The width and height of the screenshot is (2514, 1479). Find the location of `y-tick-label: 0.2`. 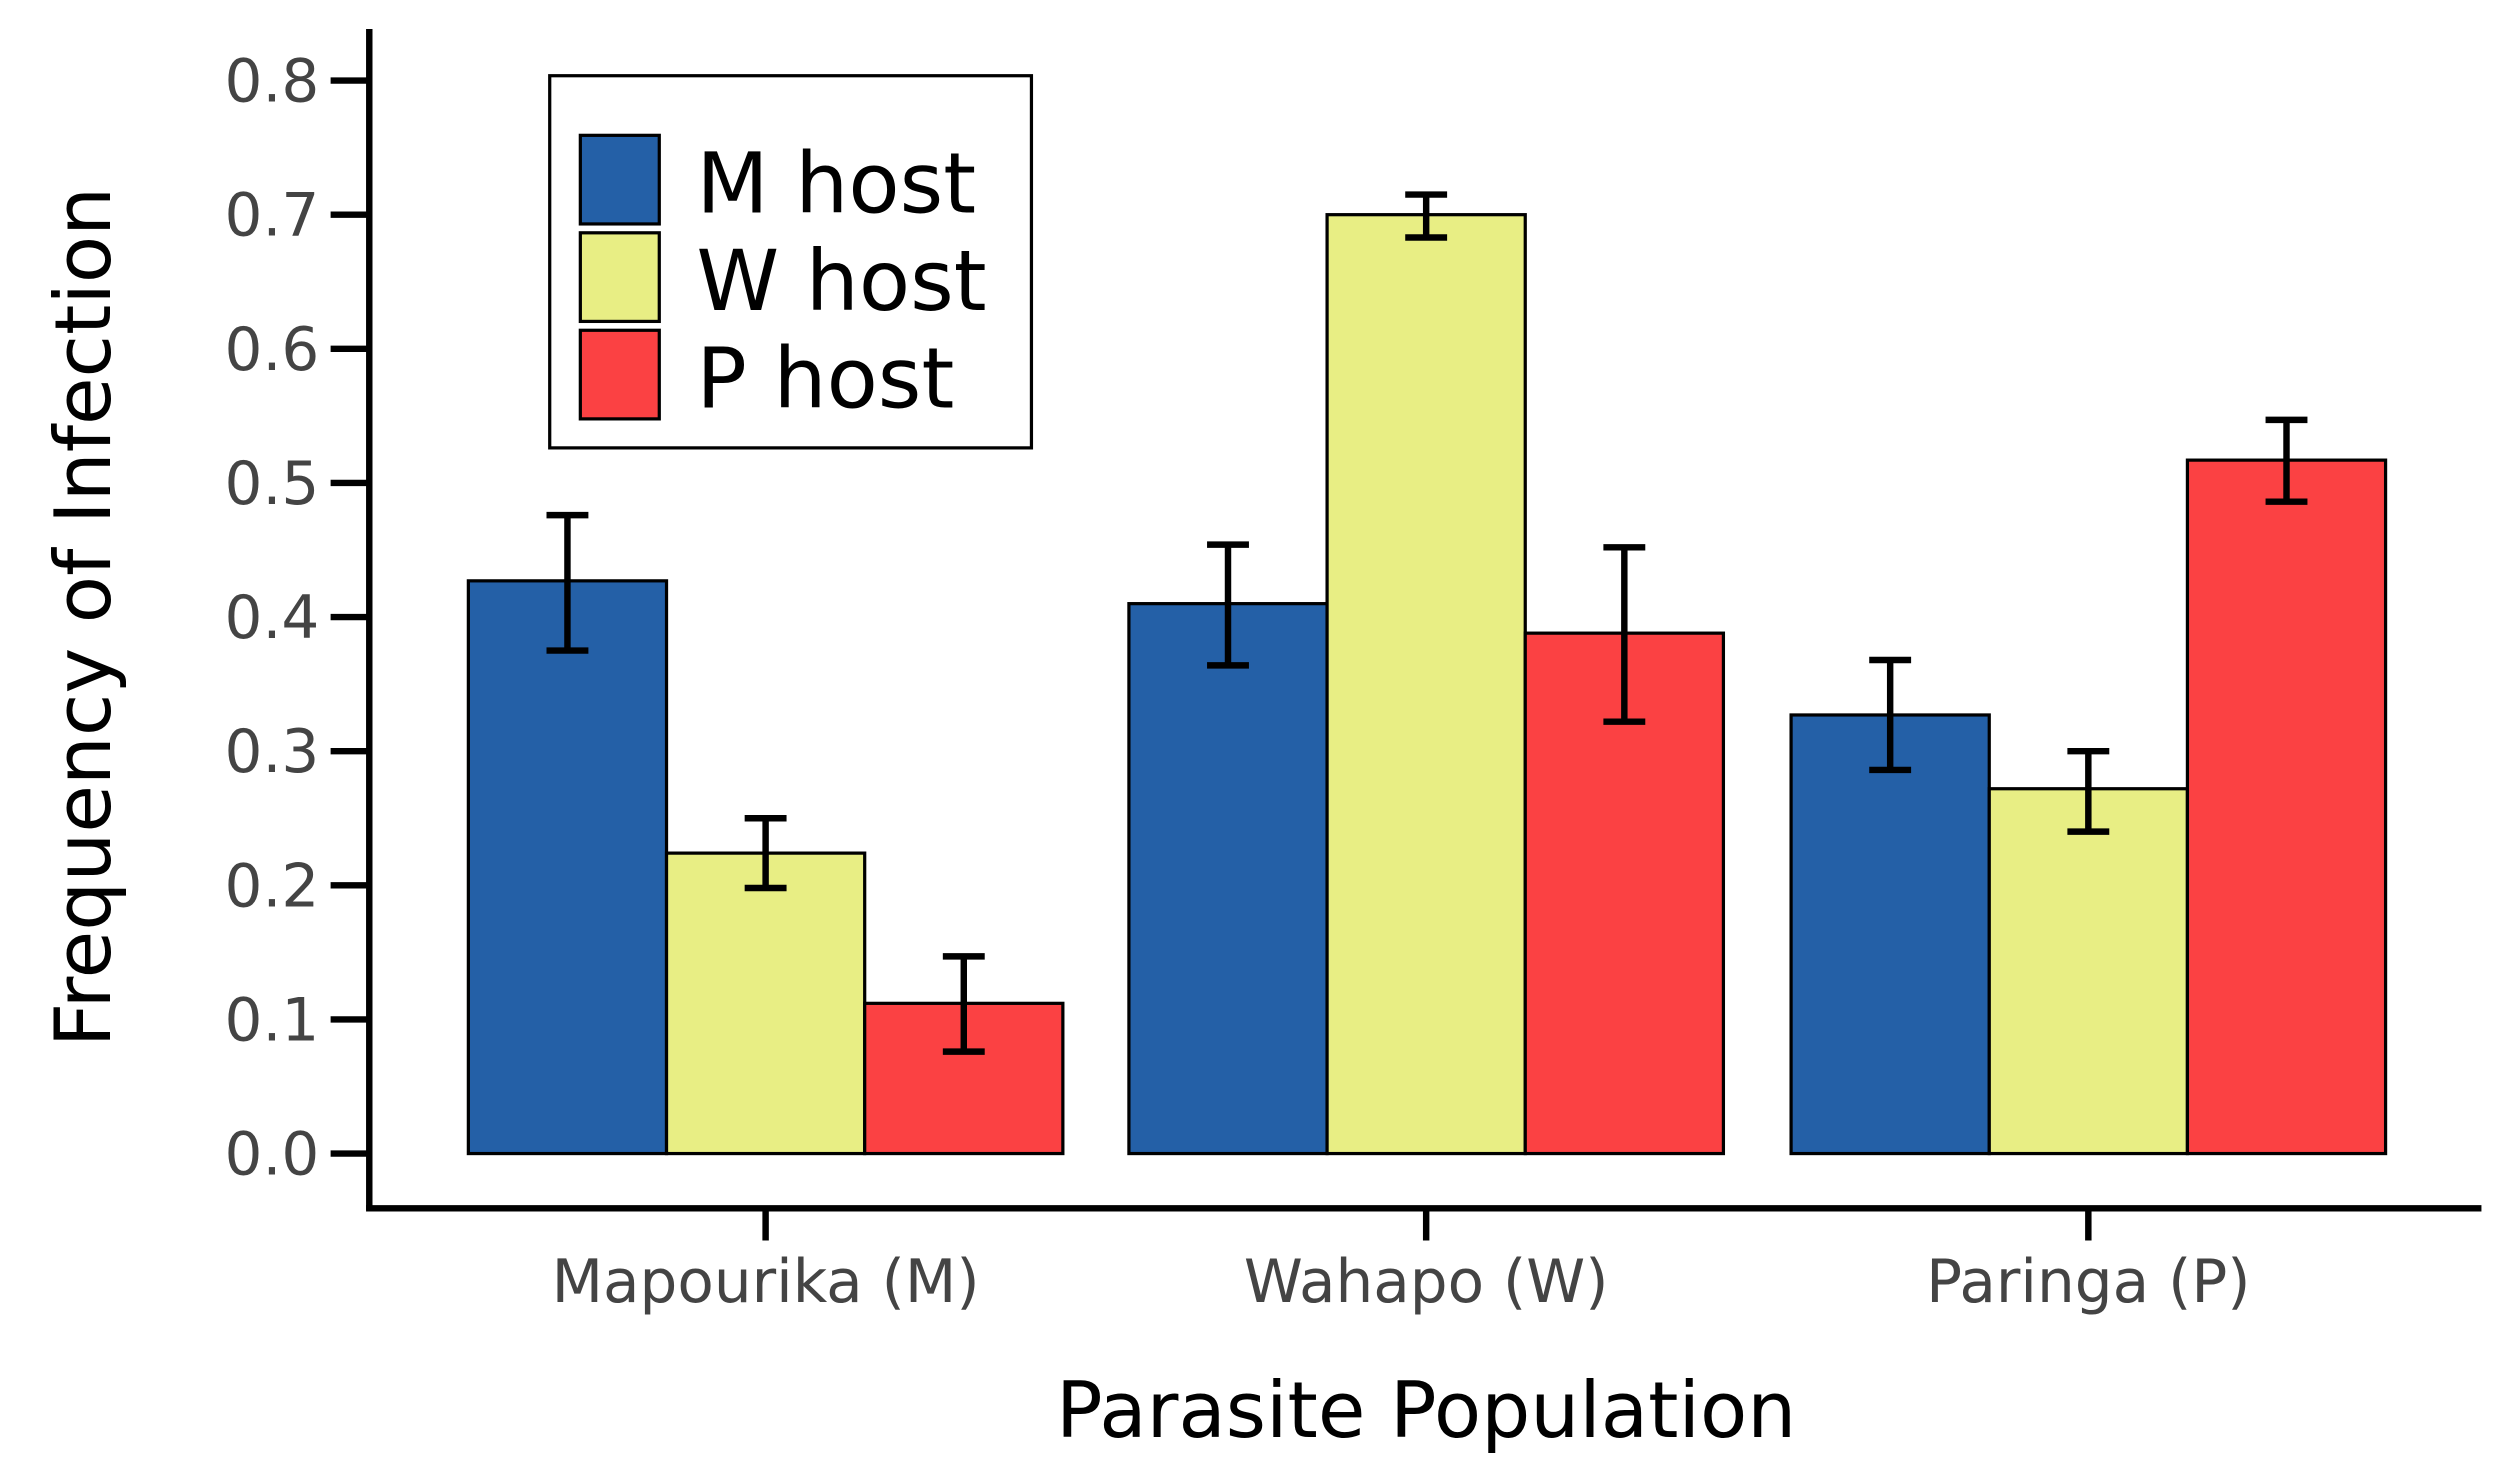

y-tick-label: 0.2 is located at coordinates (272, 886).